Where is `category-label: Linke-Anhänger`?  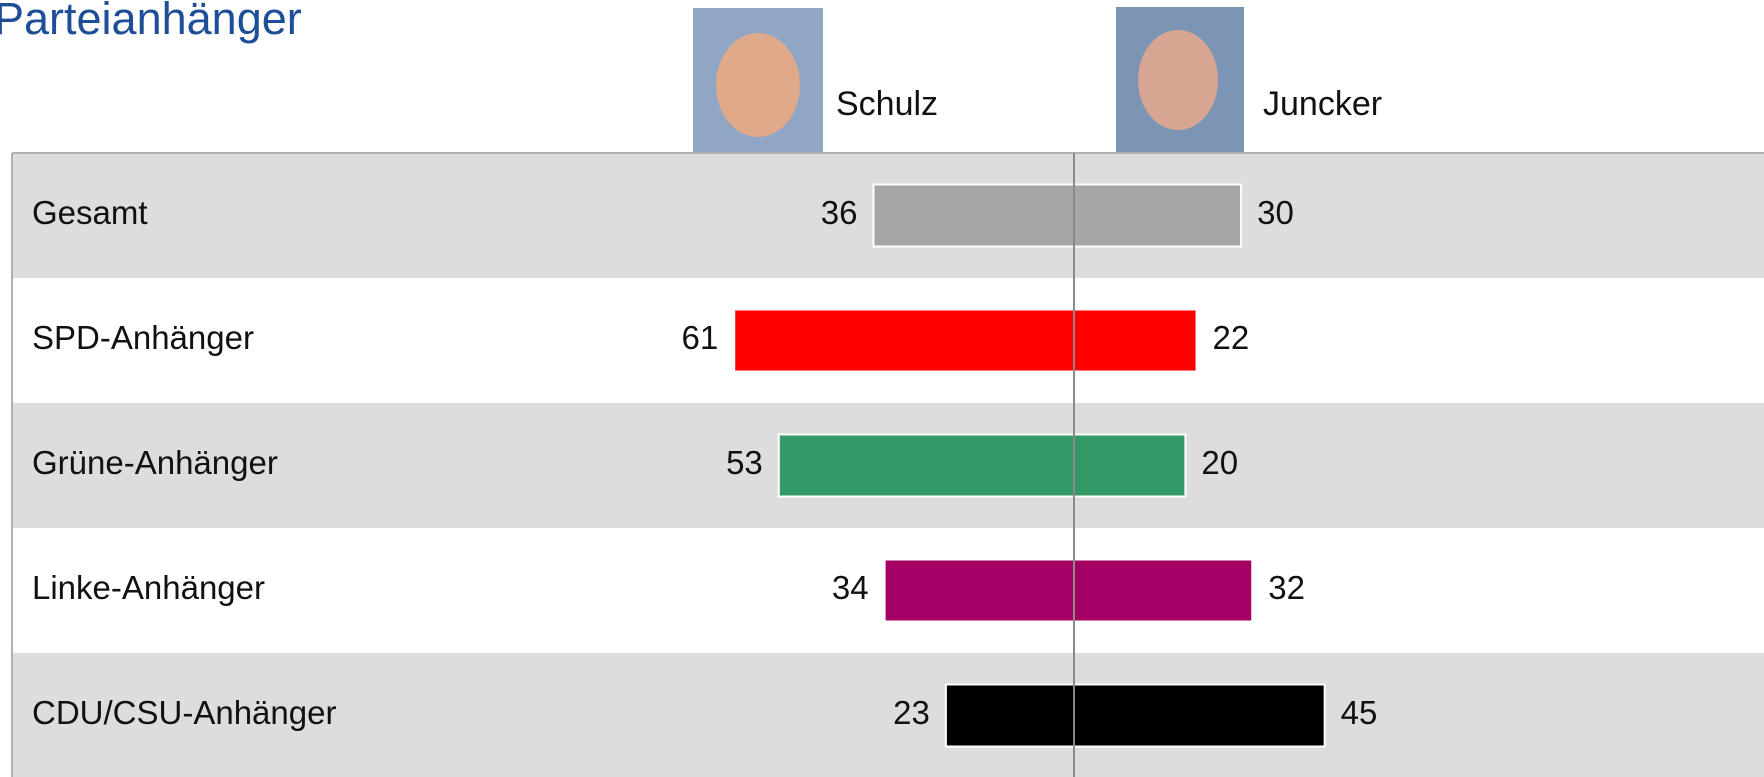 category-label: Linke-Anhänger is located at coordinates (148, 587).